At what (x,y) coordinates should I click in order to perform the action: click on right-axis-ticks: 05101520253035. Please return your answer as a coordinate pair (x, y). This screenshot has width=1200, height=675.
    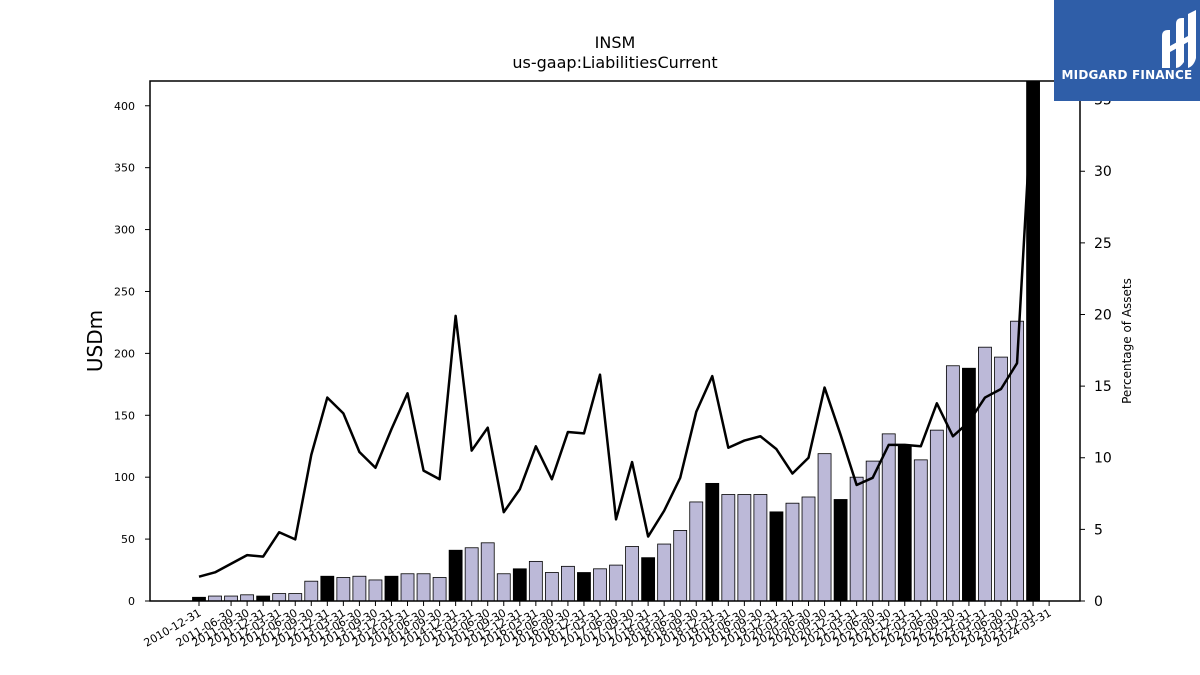
    Looking at the image, I should click on (1096, 351).